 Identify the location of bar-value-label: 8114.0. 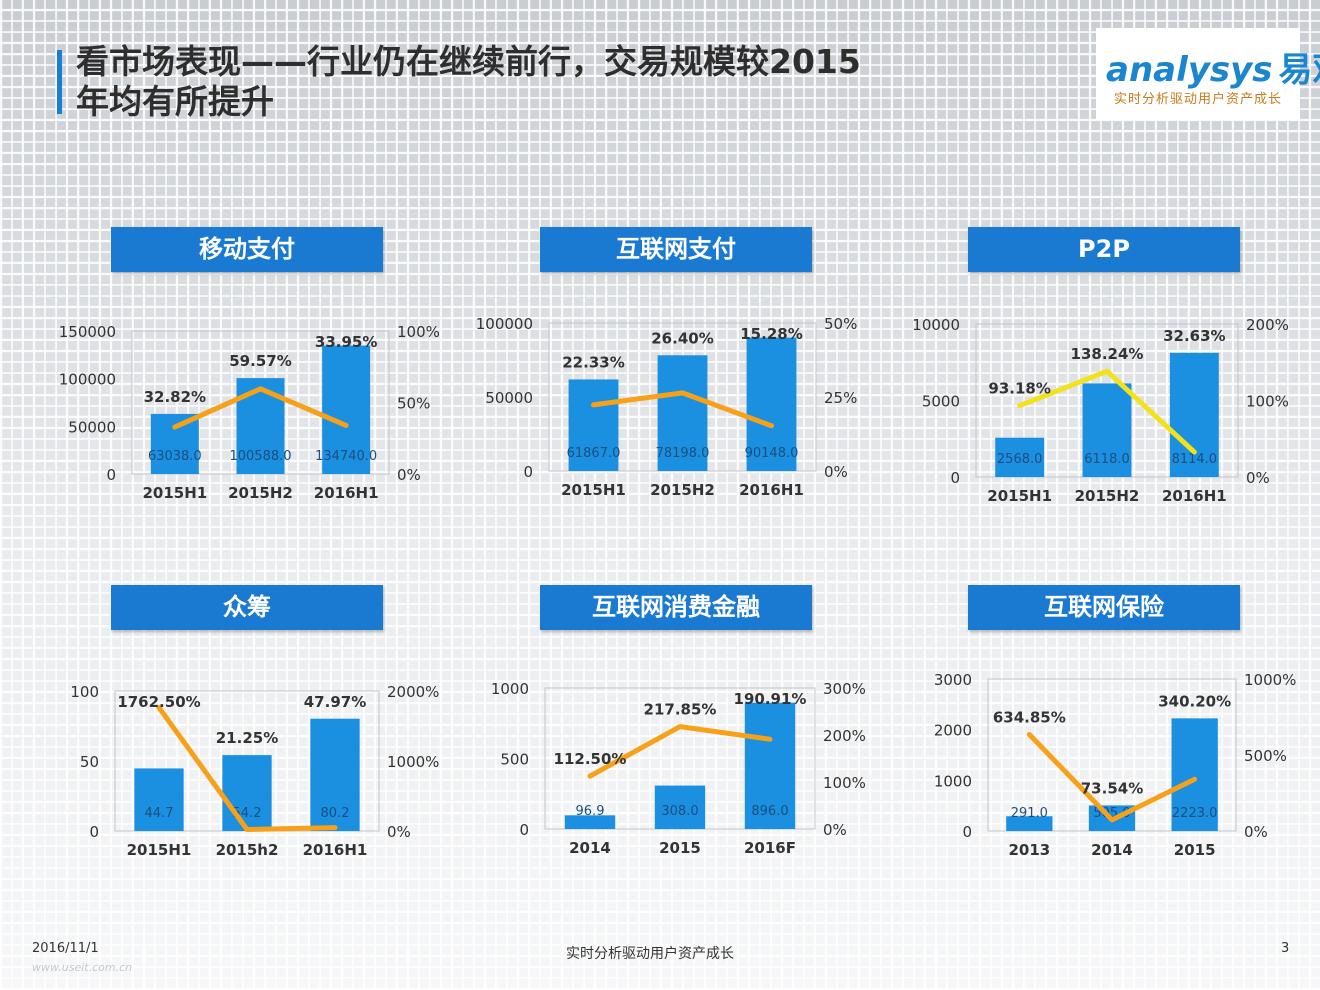
(1195, 459).